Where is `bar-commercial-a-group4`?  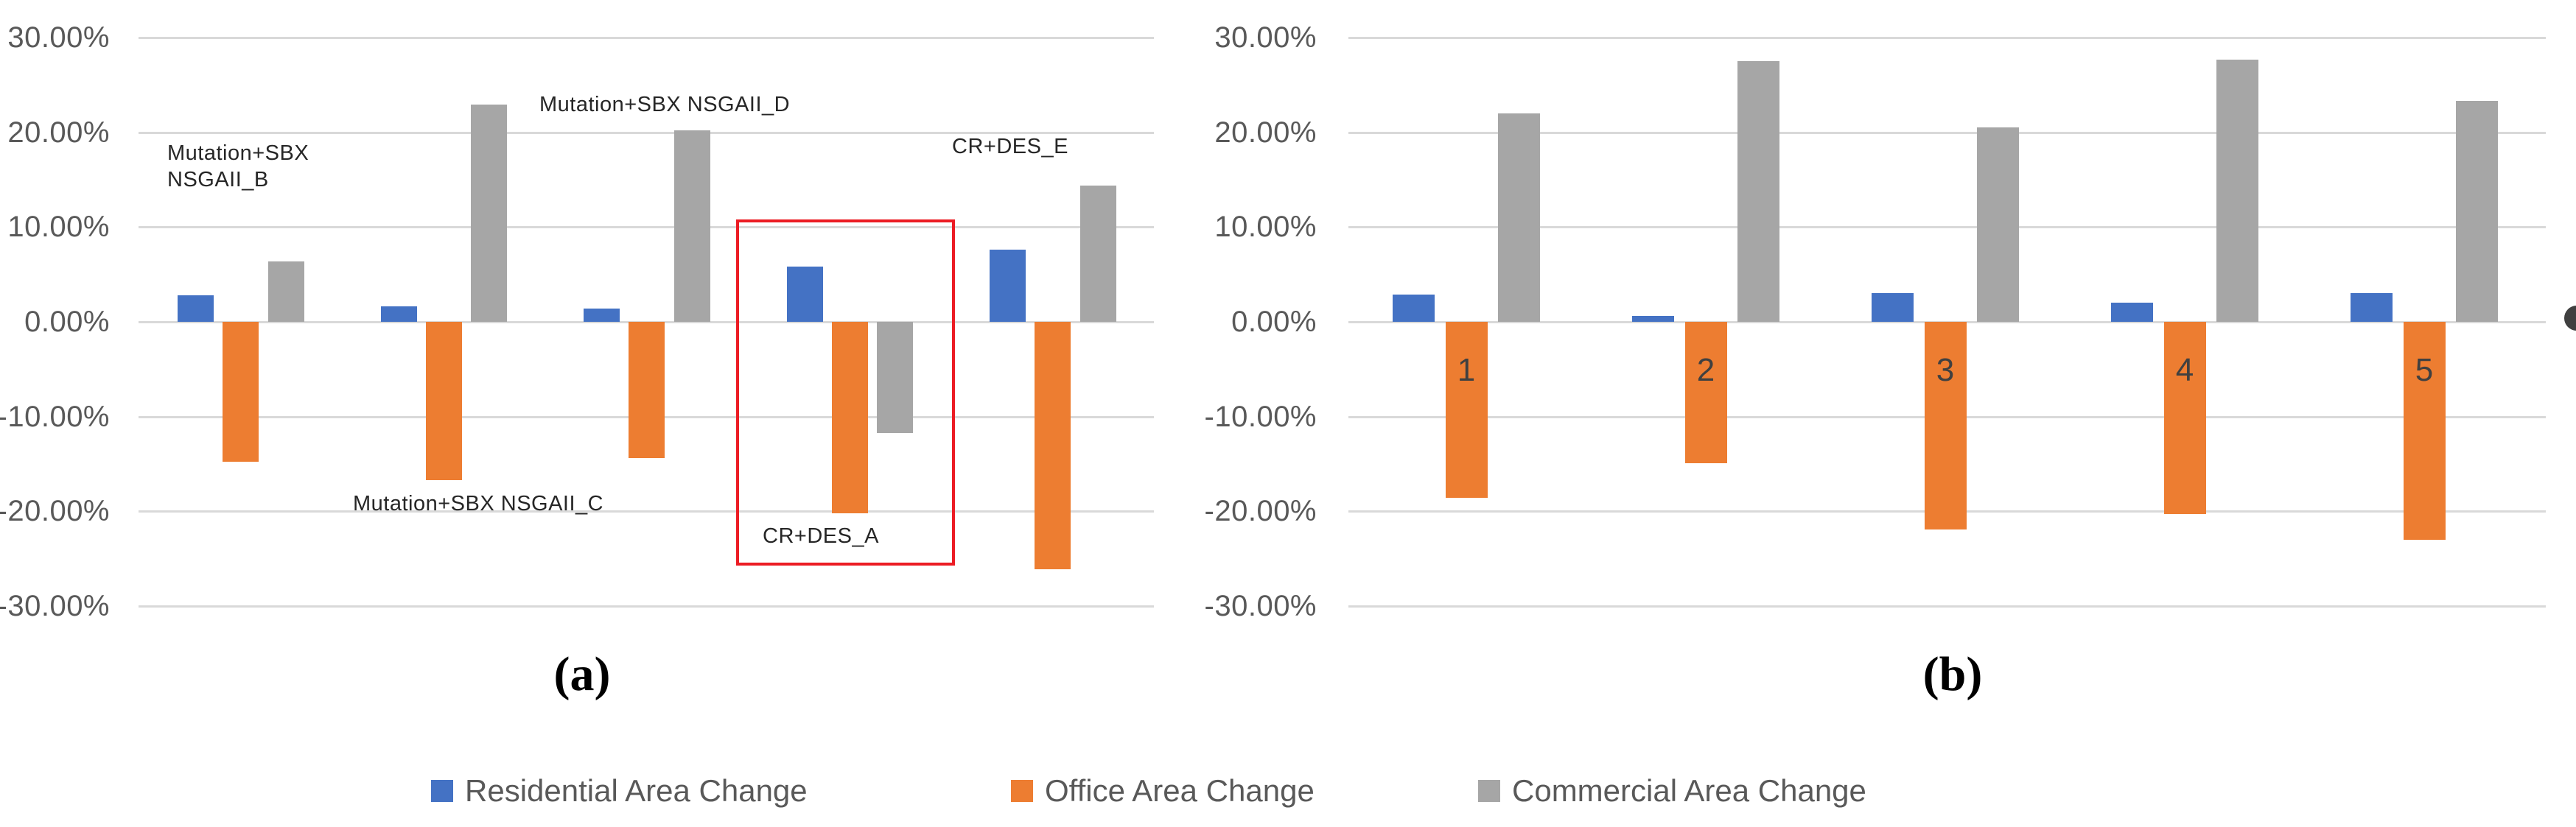
bar-commercial-a-group4 is located at coordinates (895, 377).